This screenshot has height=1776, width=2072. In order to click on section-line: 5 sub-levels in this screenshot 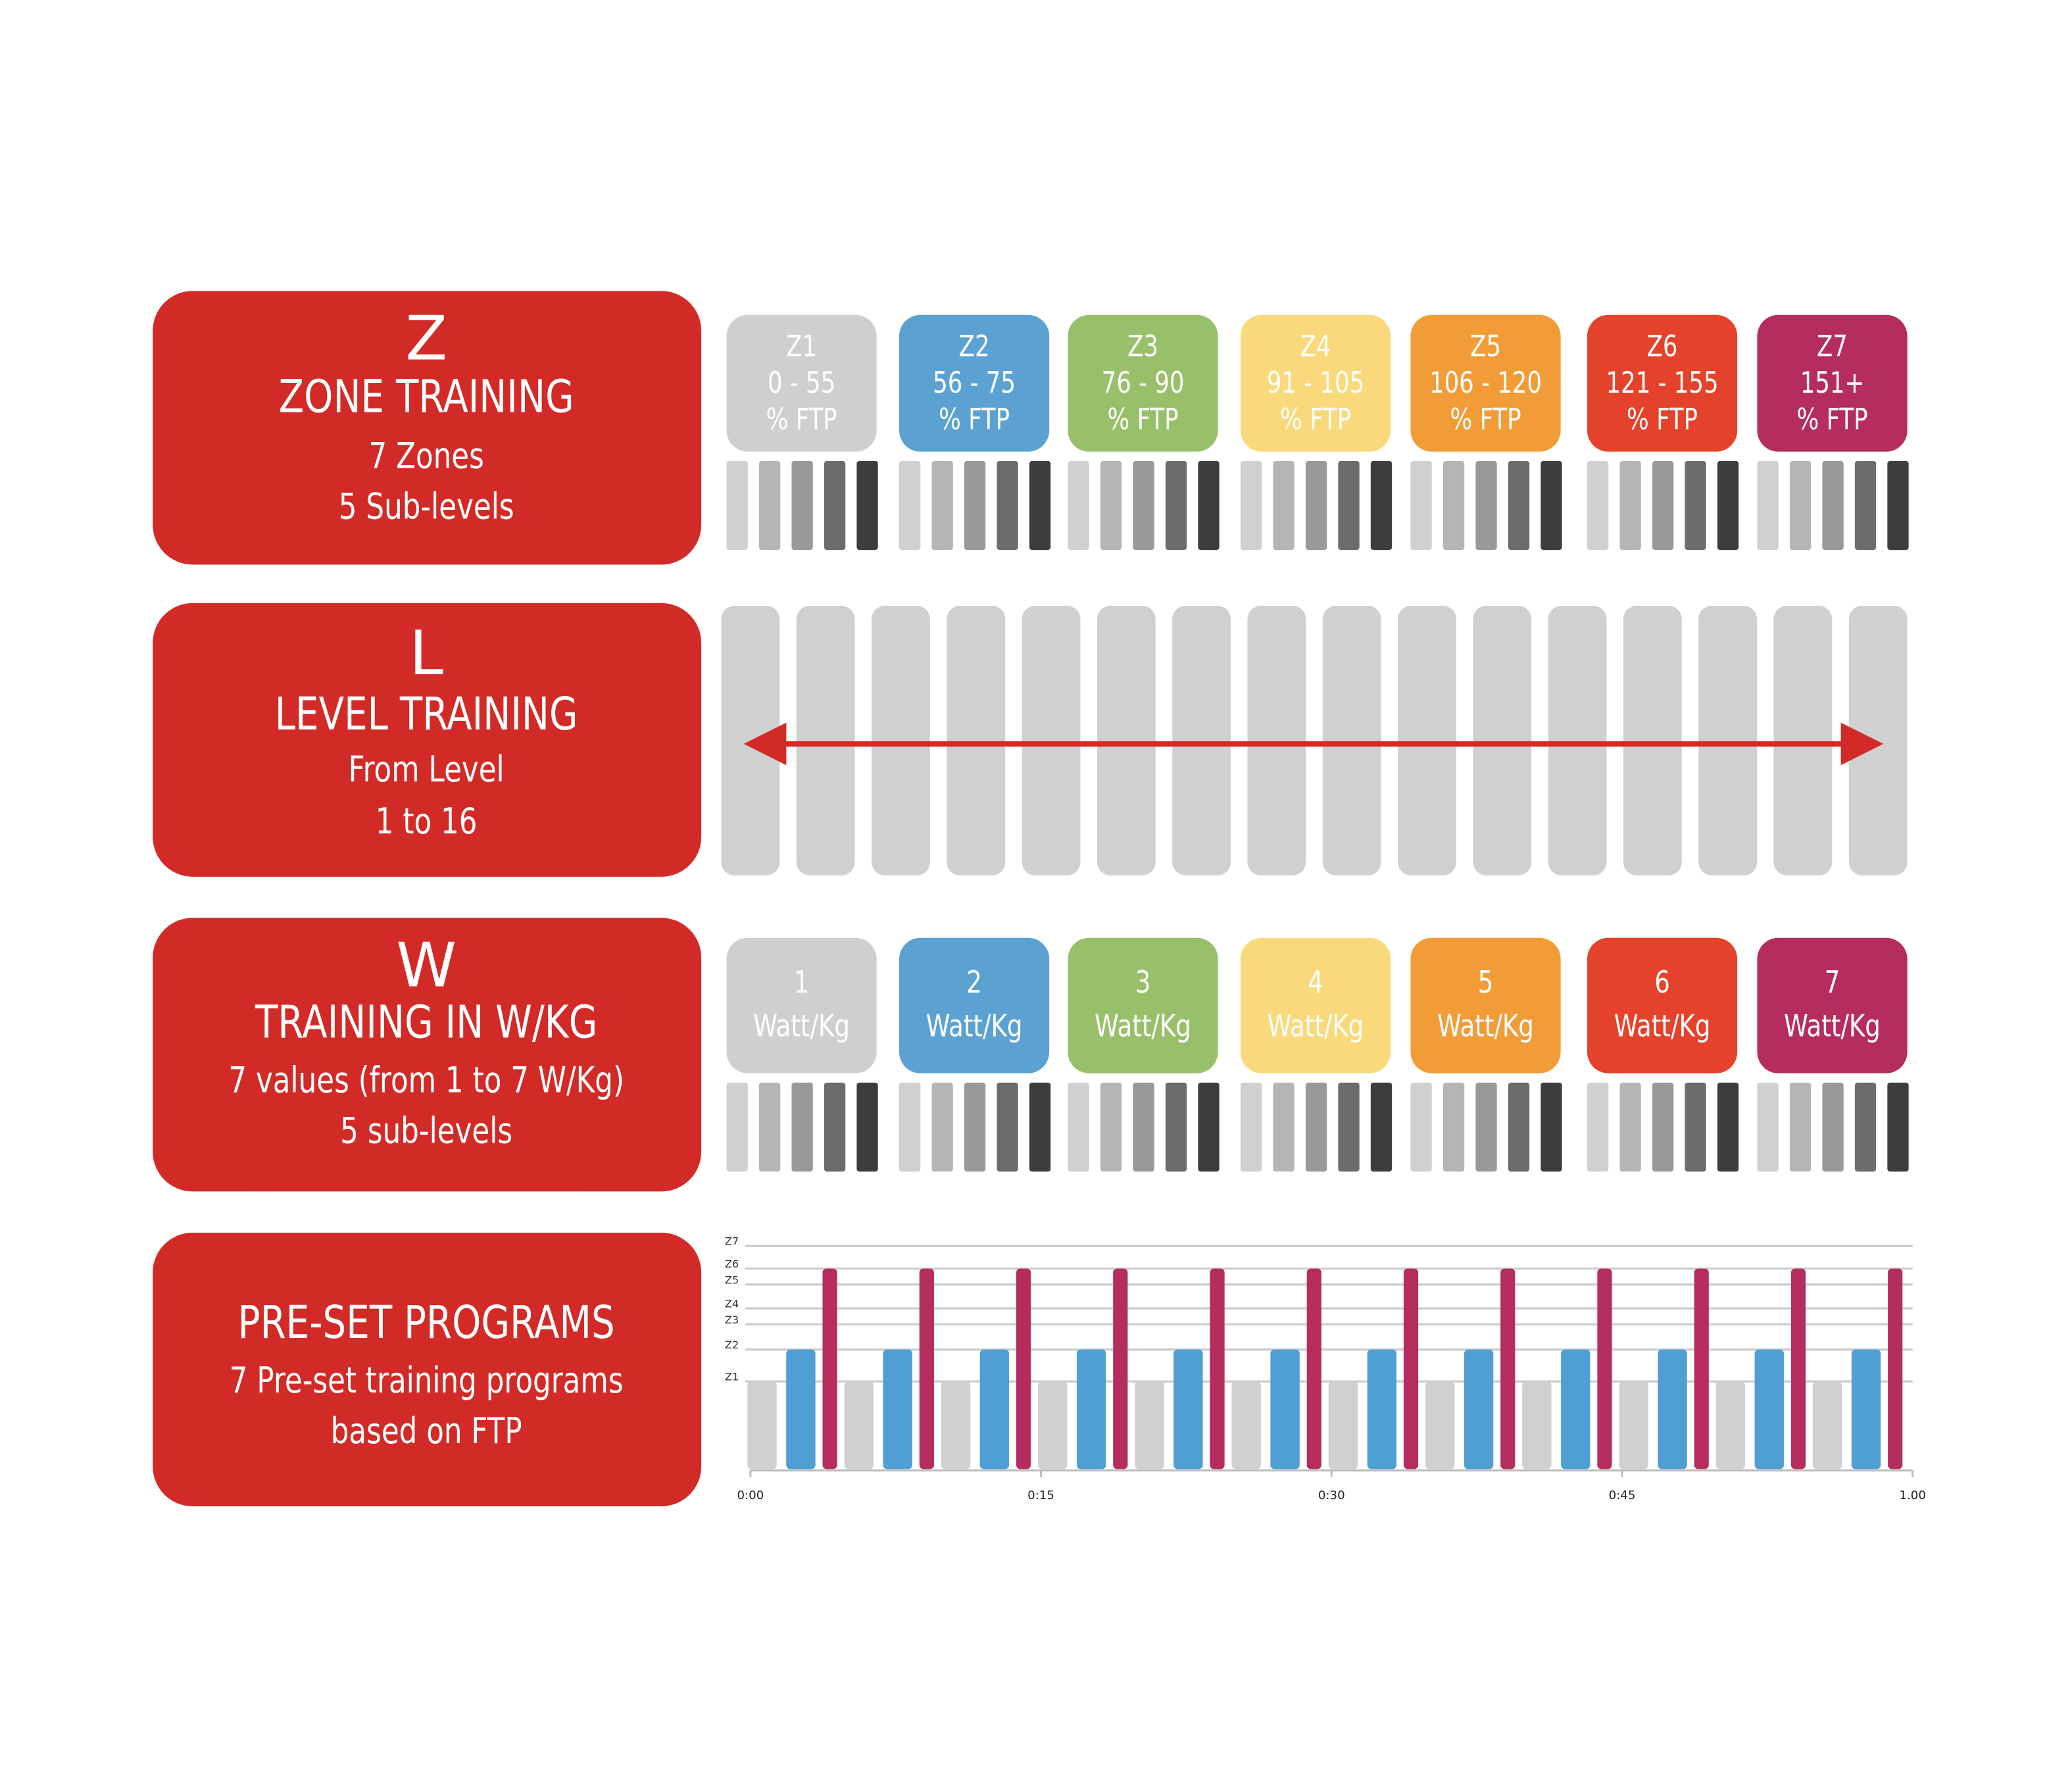, I will do `click(426, 1131)`.